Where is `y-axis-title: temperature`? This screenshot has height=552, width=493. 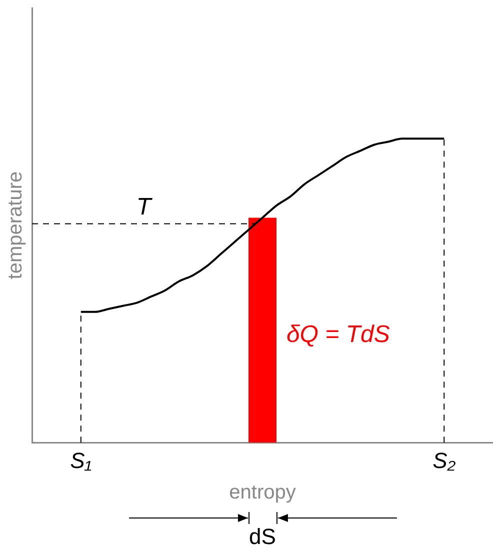 y-axis-title: temperature is located at coordinates (15, 225).